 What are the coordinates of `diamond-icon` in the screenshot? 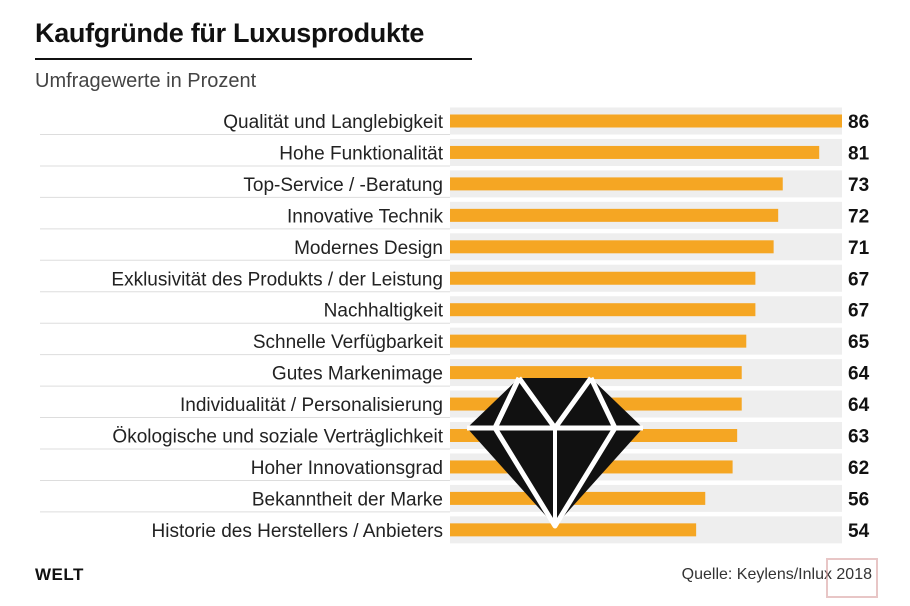 It's located at (555, 452).